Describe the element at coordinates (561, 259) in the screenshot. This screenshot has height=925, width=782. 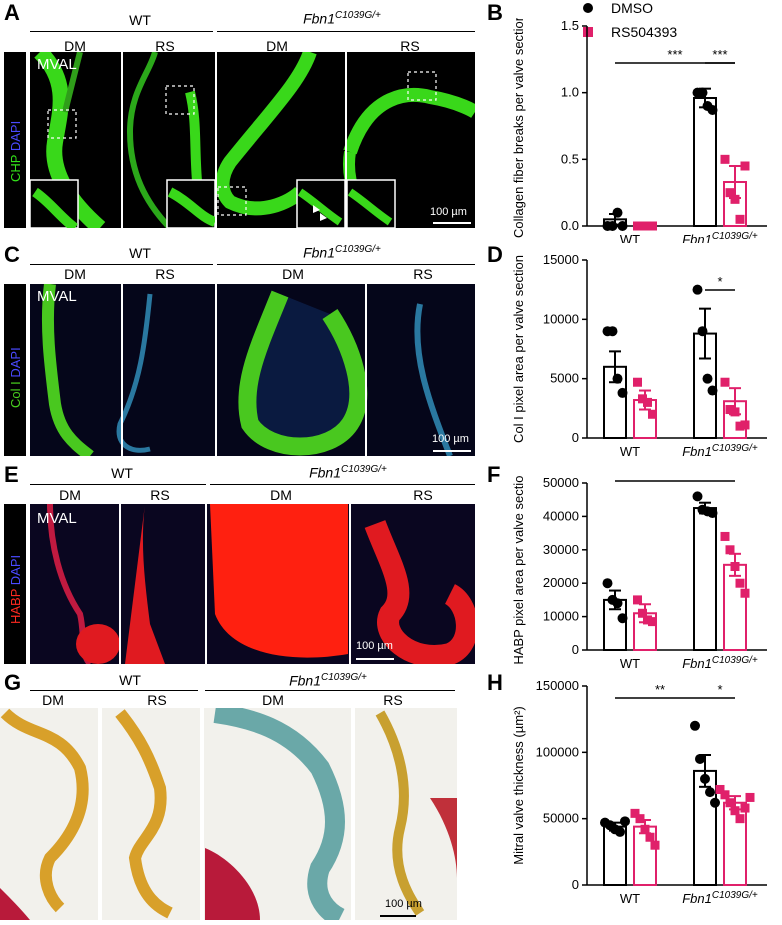
I see `y-tick-label: 15000` at that location.